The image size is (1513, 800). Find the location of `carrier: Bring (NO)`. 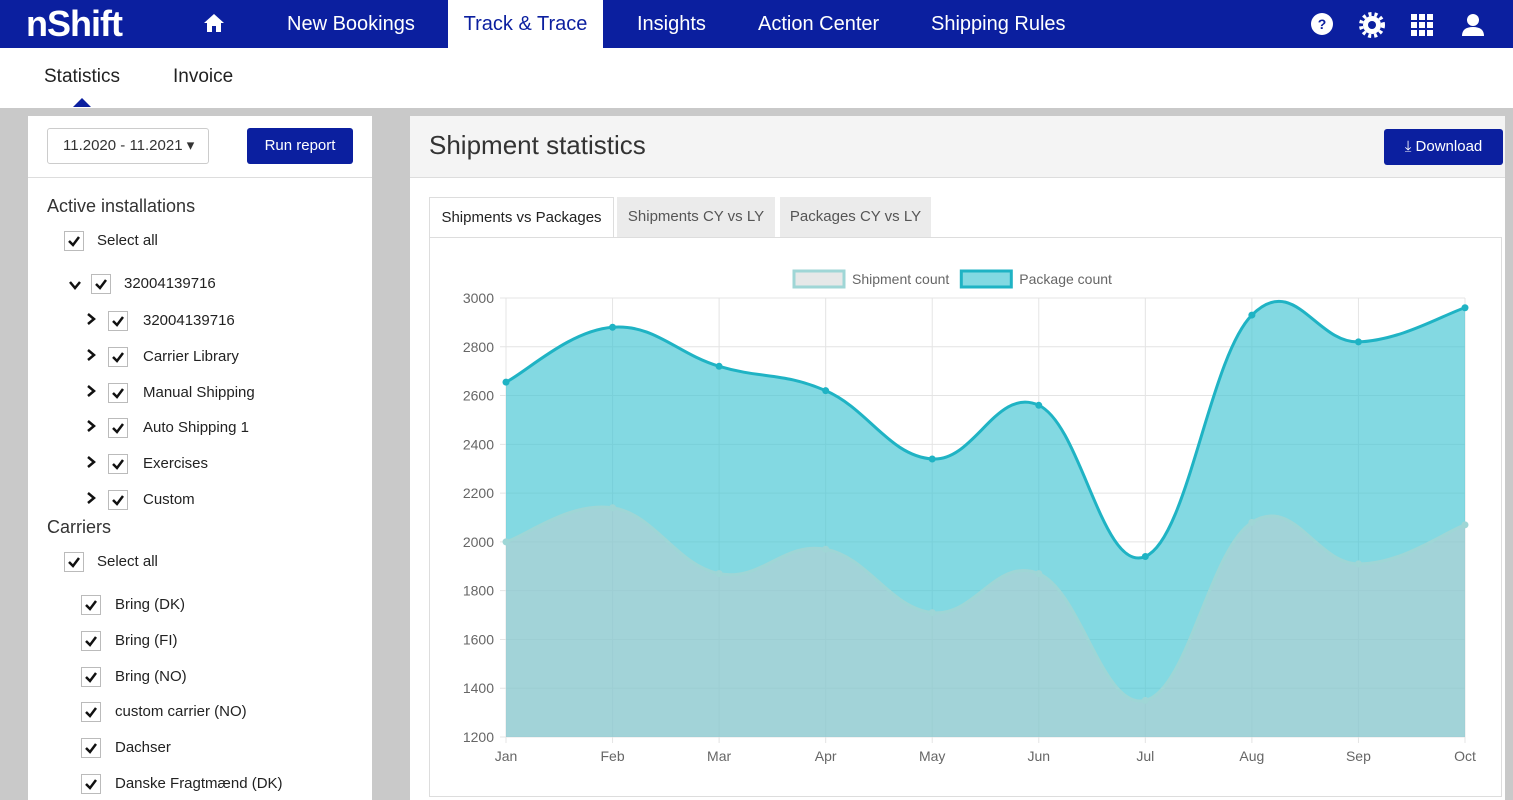

carrier: Bring (NO) is located at coordinates (151, 676).